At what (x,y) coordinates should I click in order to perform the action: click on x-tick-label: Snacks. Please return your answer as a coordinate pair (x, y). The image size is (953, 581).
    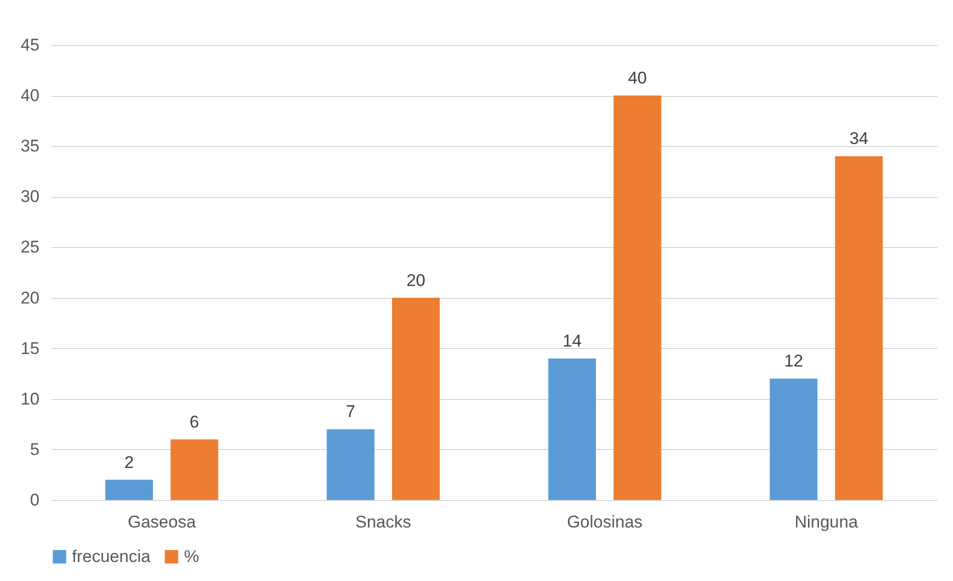
    Looking at the image, I should click on (383, 522).